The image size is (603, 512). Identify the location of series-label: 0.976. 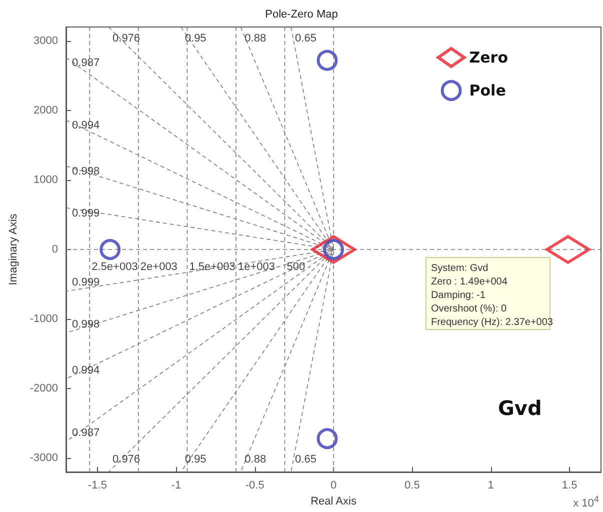
(126, 38).